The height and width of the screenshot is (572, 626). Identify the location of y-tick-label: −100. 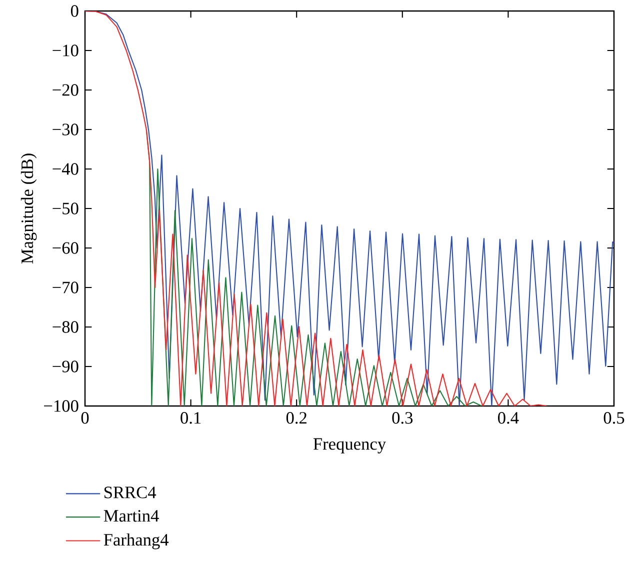
(61, 406).